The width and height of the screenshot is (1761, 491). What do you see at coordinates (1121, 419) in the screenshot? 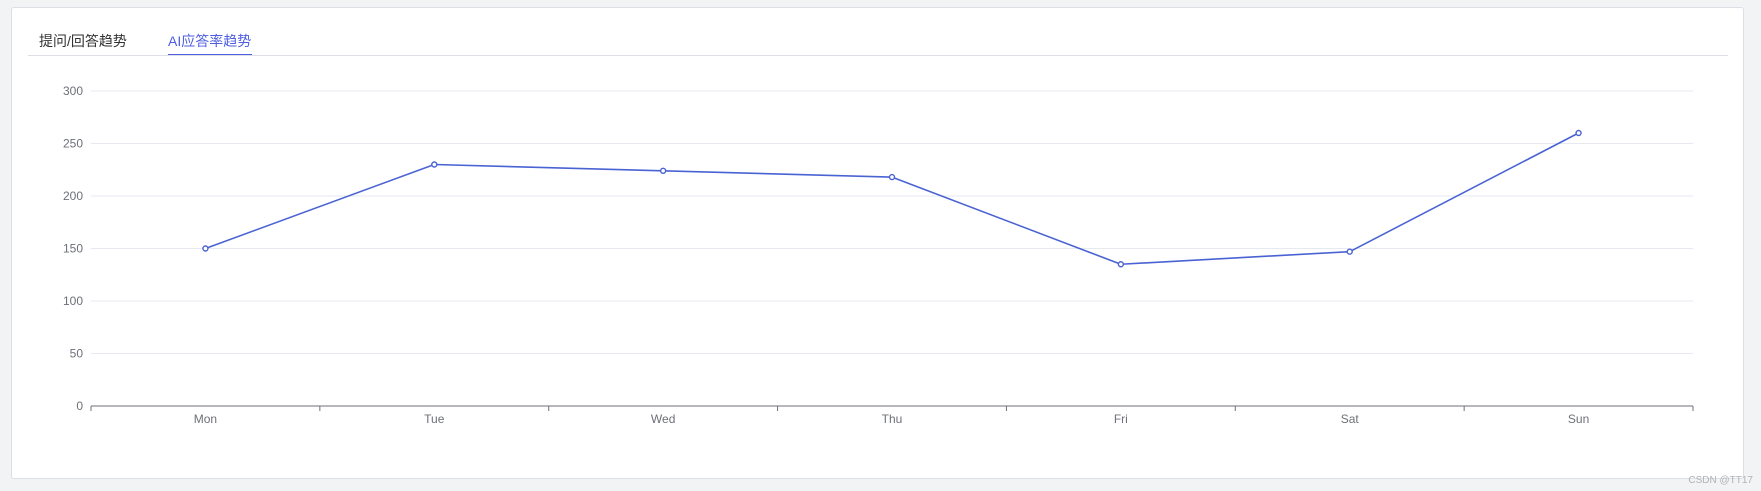
I see `x-tick-label: Fri` at bounding box center [1121, 419].